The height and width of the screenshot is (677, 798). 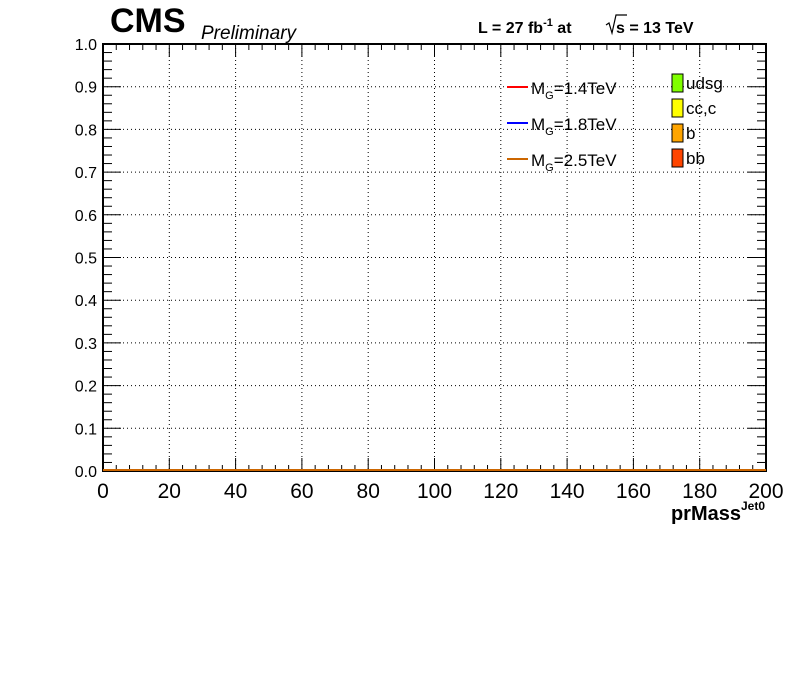 I want to click on x-axis-title: prMassJet0, so click(x=718, y=512).